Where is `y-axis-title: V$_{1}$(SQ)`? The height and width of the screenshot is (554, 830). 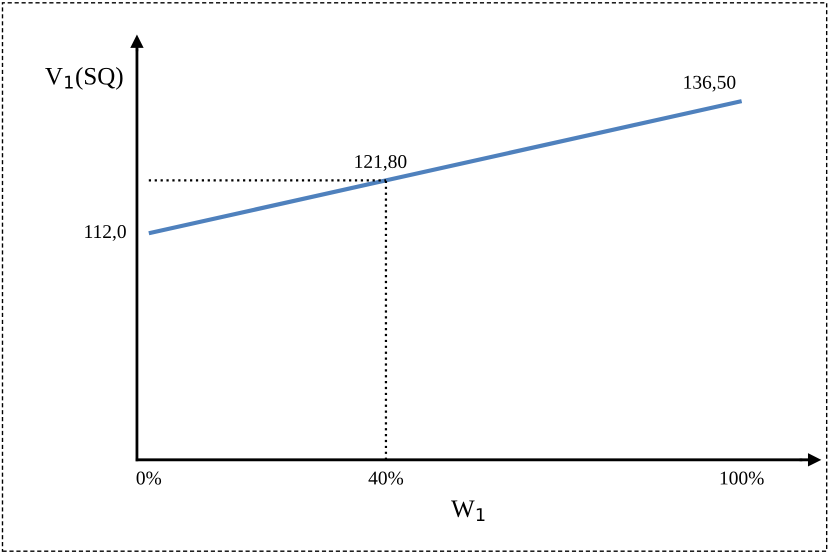
y-axis-title: V$_{1}$(SQ) is located at coordinates (84, 78).